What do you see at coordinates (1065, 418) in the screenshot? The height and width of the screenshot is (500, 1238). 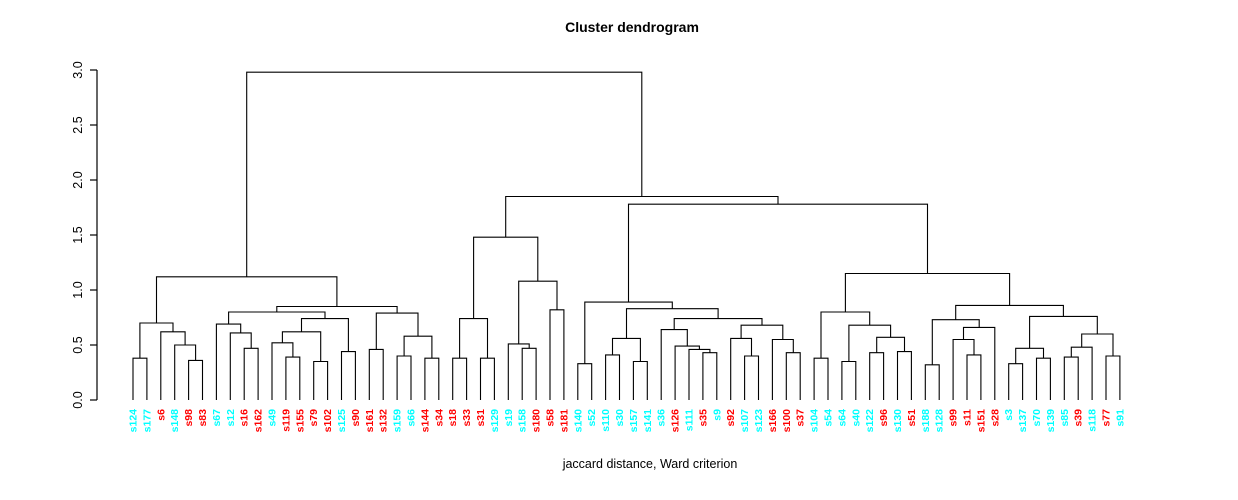 I see `leaf-label-s85: s85` at bounding box center [1065, 418].